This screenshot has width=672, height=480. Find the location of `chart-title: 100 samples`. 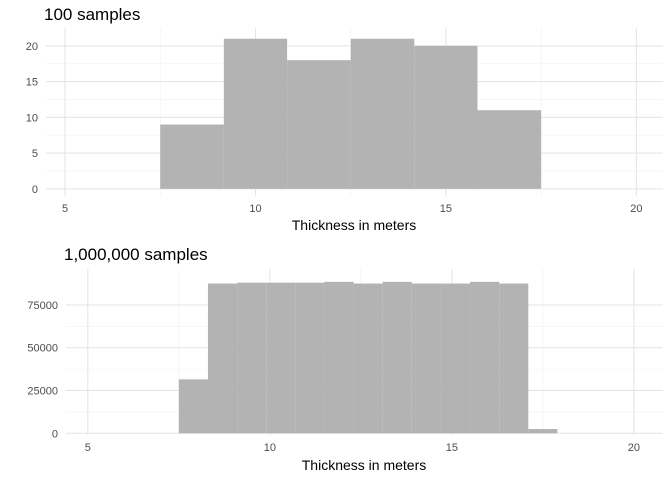

chart-title: 100 samples is located at coordinates (92, 14).